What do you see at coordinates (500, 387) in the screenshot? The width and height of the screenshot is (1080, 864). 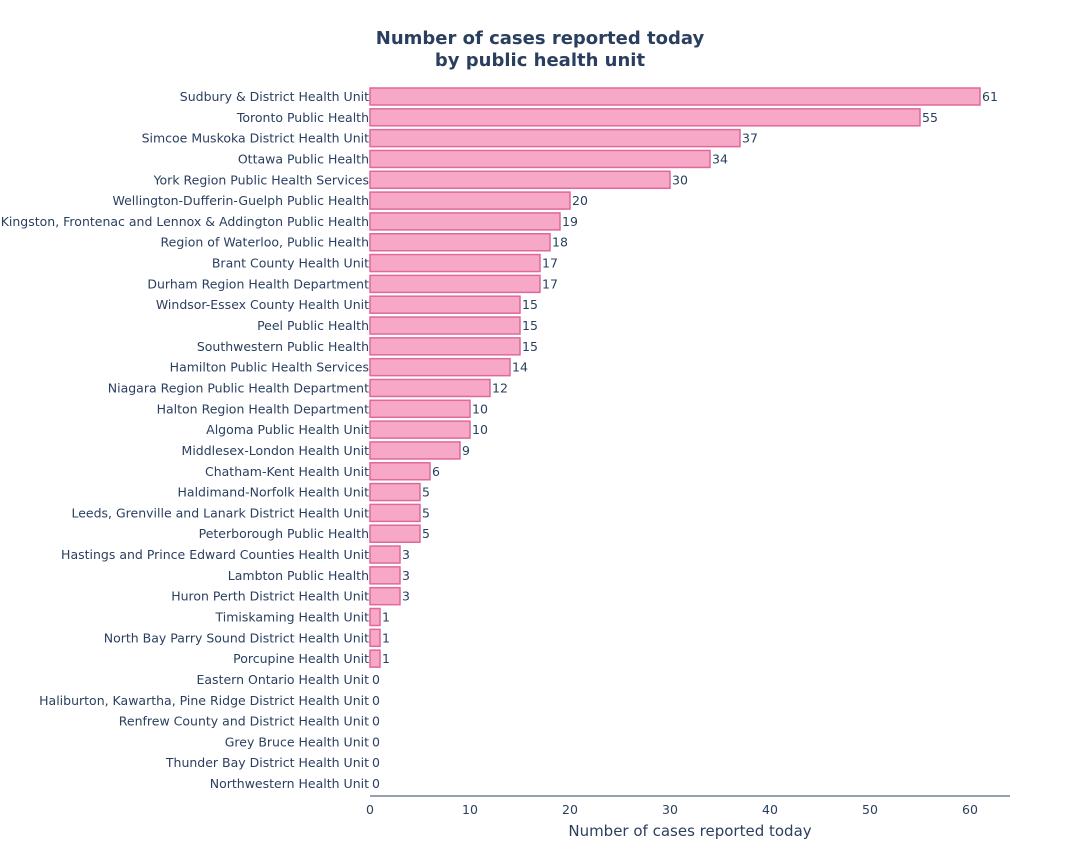 I see `value-label: 12` at bounding box center [500, 387].